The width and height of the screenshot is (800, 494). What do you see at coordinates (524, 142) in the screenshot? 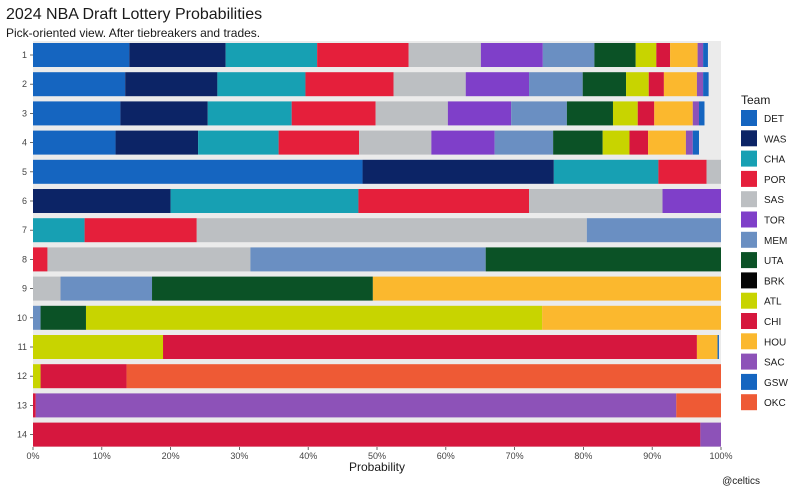
I see `bar-pick-4-mem` at bounding box center [524, 142].